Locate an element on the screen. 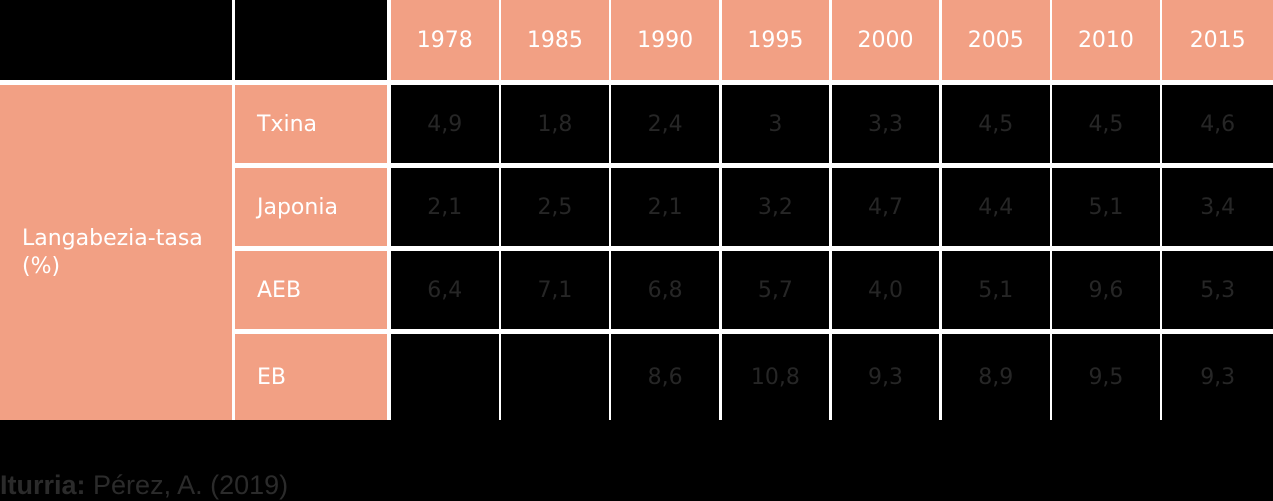 The height and width of the screenshot is (501, 1273). column-header-text: 2000 is located at coordinates (885, 40).